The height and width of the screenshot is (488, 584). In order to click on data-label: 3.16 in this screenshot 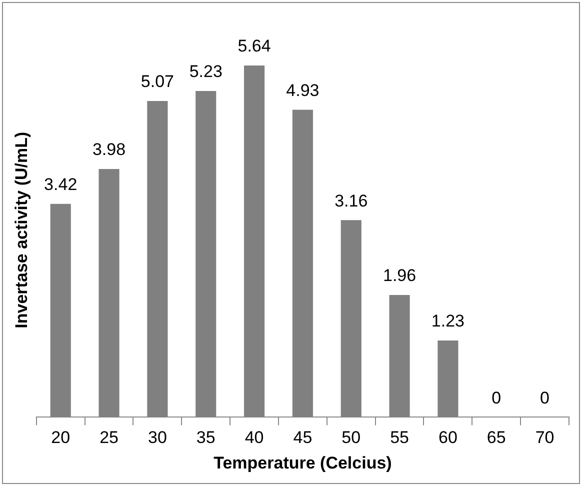, I will do `click(351, 200)`.